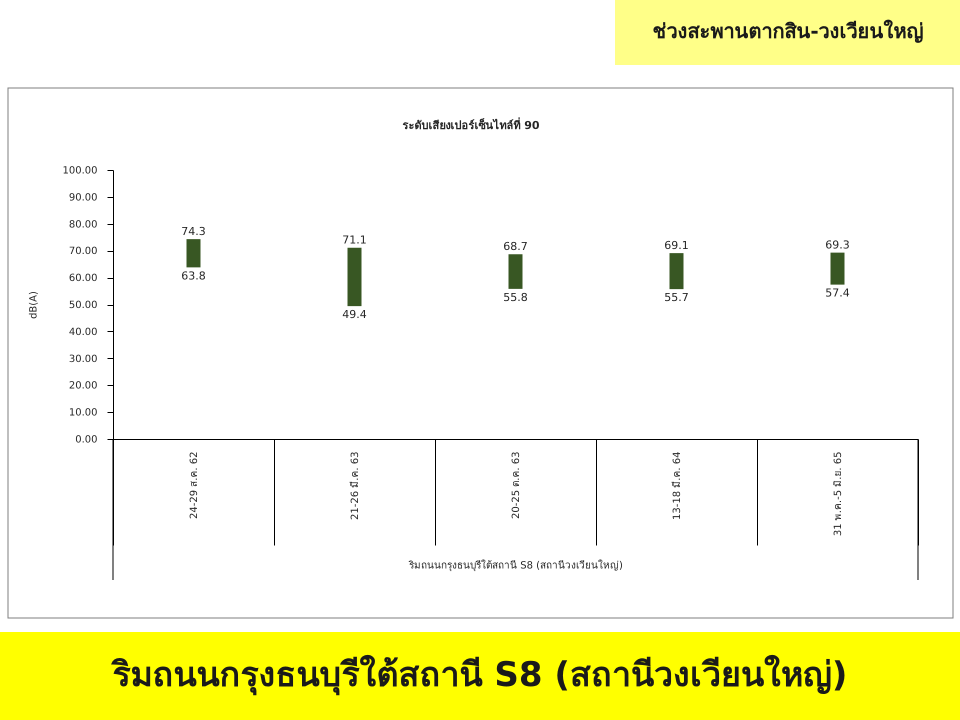 This screenshot has width=960, height=720. What do you see at coordinates (83, 224) in the screenshot?
I see `y-tick-label: 80.00` at bounding box center [83, 224].